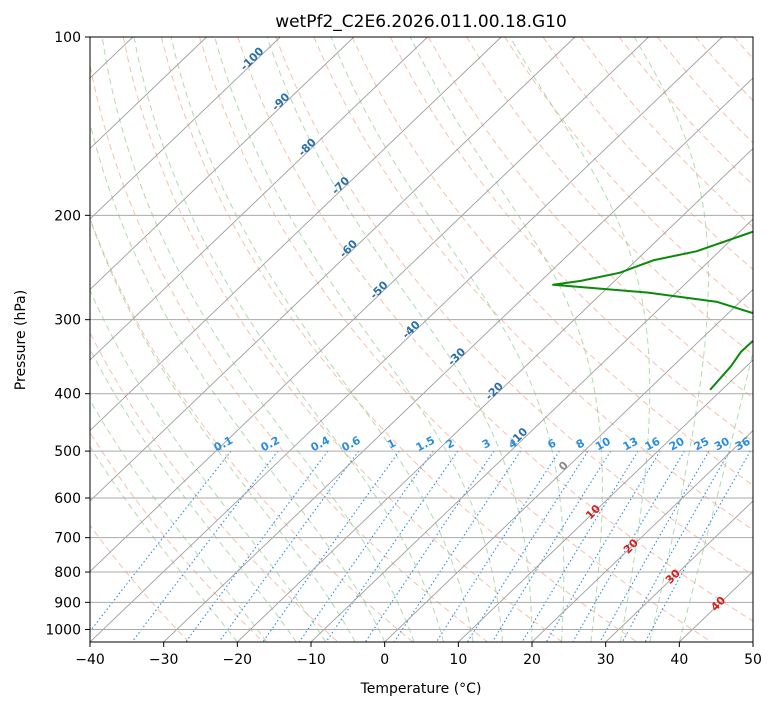 The height and width of the screenshot is (708, 775). What do you see at coordinates (702, 444) in the screenshot?
I see `mixing-ratio-label: 25` at bounding box center [702, 444].